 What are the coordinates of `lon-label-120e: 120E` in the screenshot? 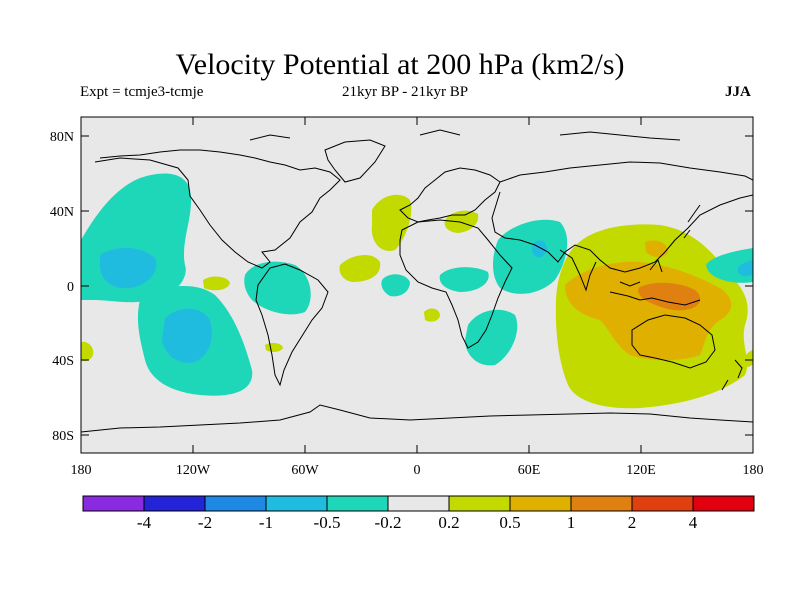 It's located at (641, 470).